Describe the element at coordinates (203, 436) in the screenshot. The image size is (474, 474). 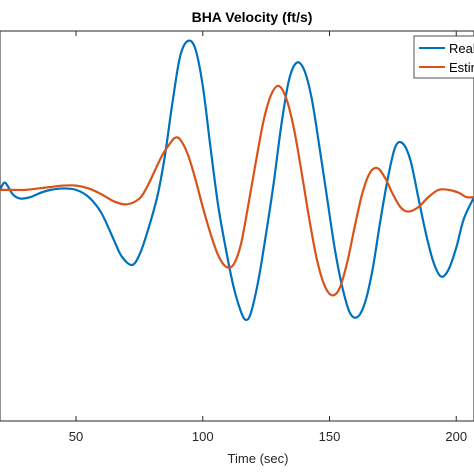
I see `x-tick-label-100: 100` at that location.